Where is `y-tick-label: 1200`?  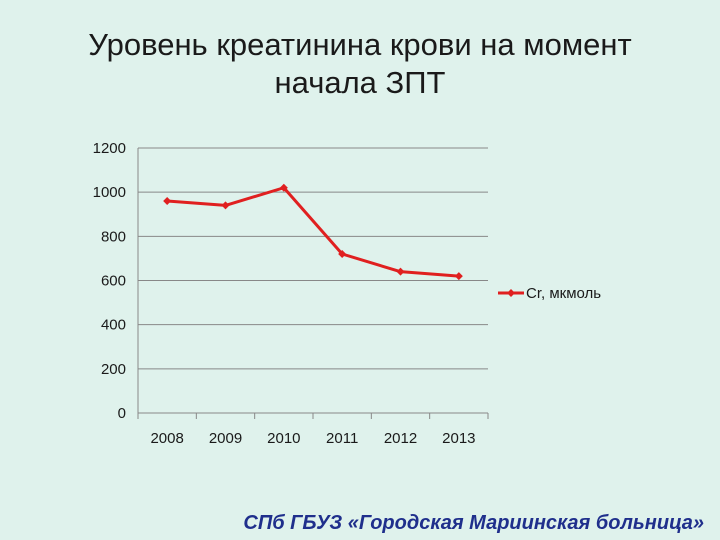 y-tick-label: 1200 is located at coordinates (109, 148).